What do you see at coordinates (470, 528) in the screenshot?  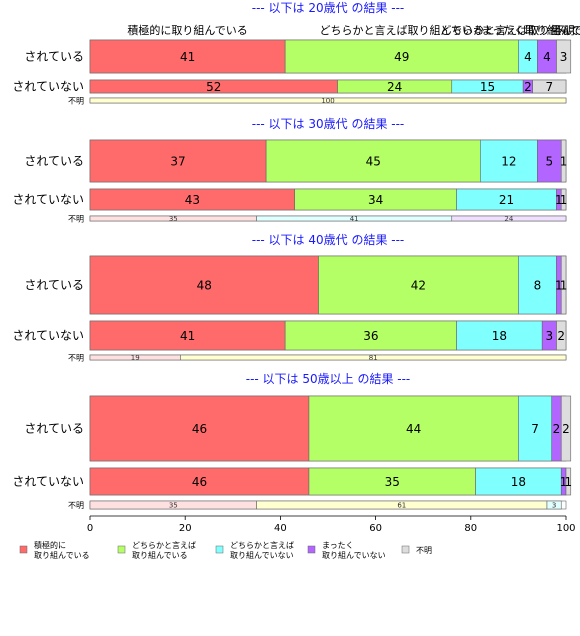 I see `x-tick-label-4: 80` at bounding box center [470, 528].